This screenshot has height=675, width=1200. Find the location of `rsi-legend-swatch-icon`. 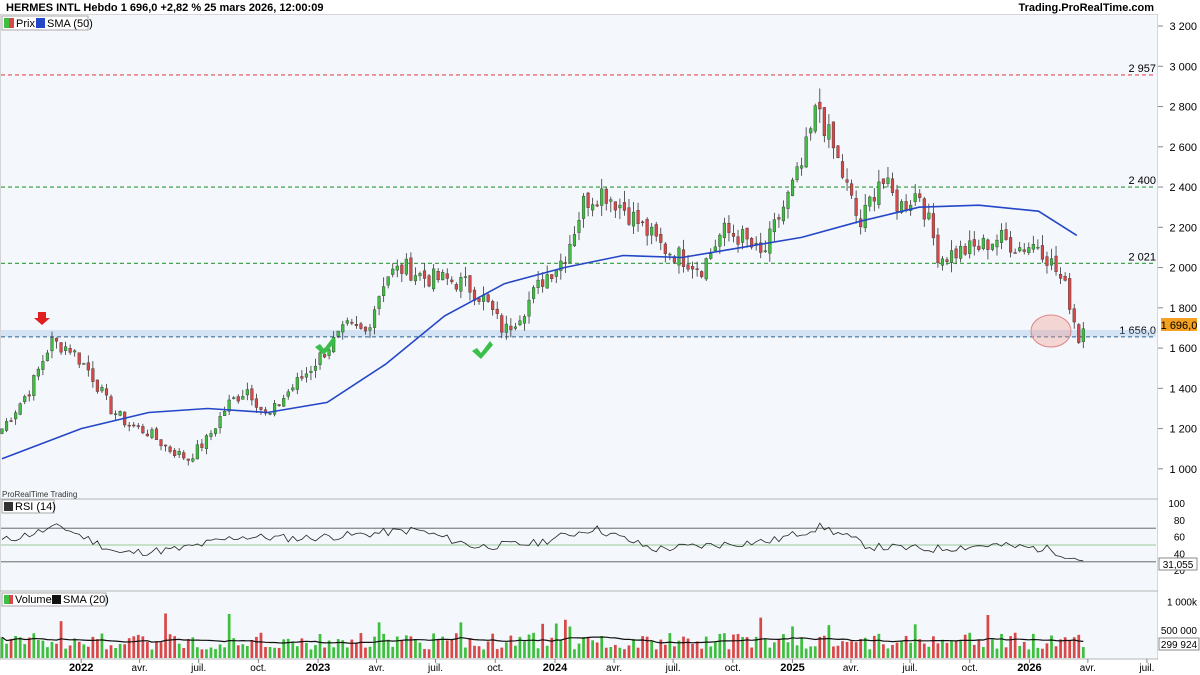

rsi-legend-swatch-icon is located at coordinates (8, 506).